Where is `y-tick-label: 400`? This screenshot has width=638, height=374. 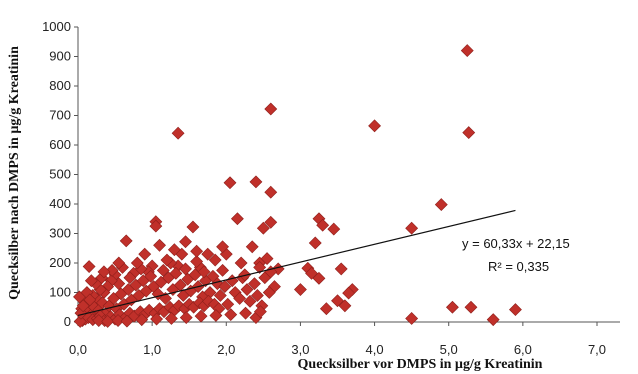 y-tick-label: 400 is located at coordinates (60, 203).